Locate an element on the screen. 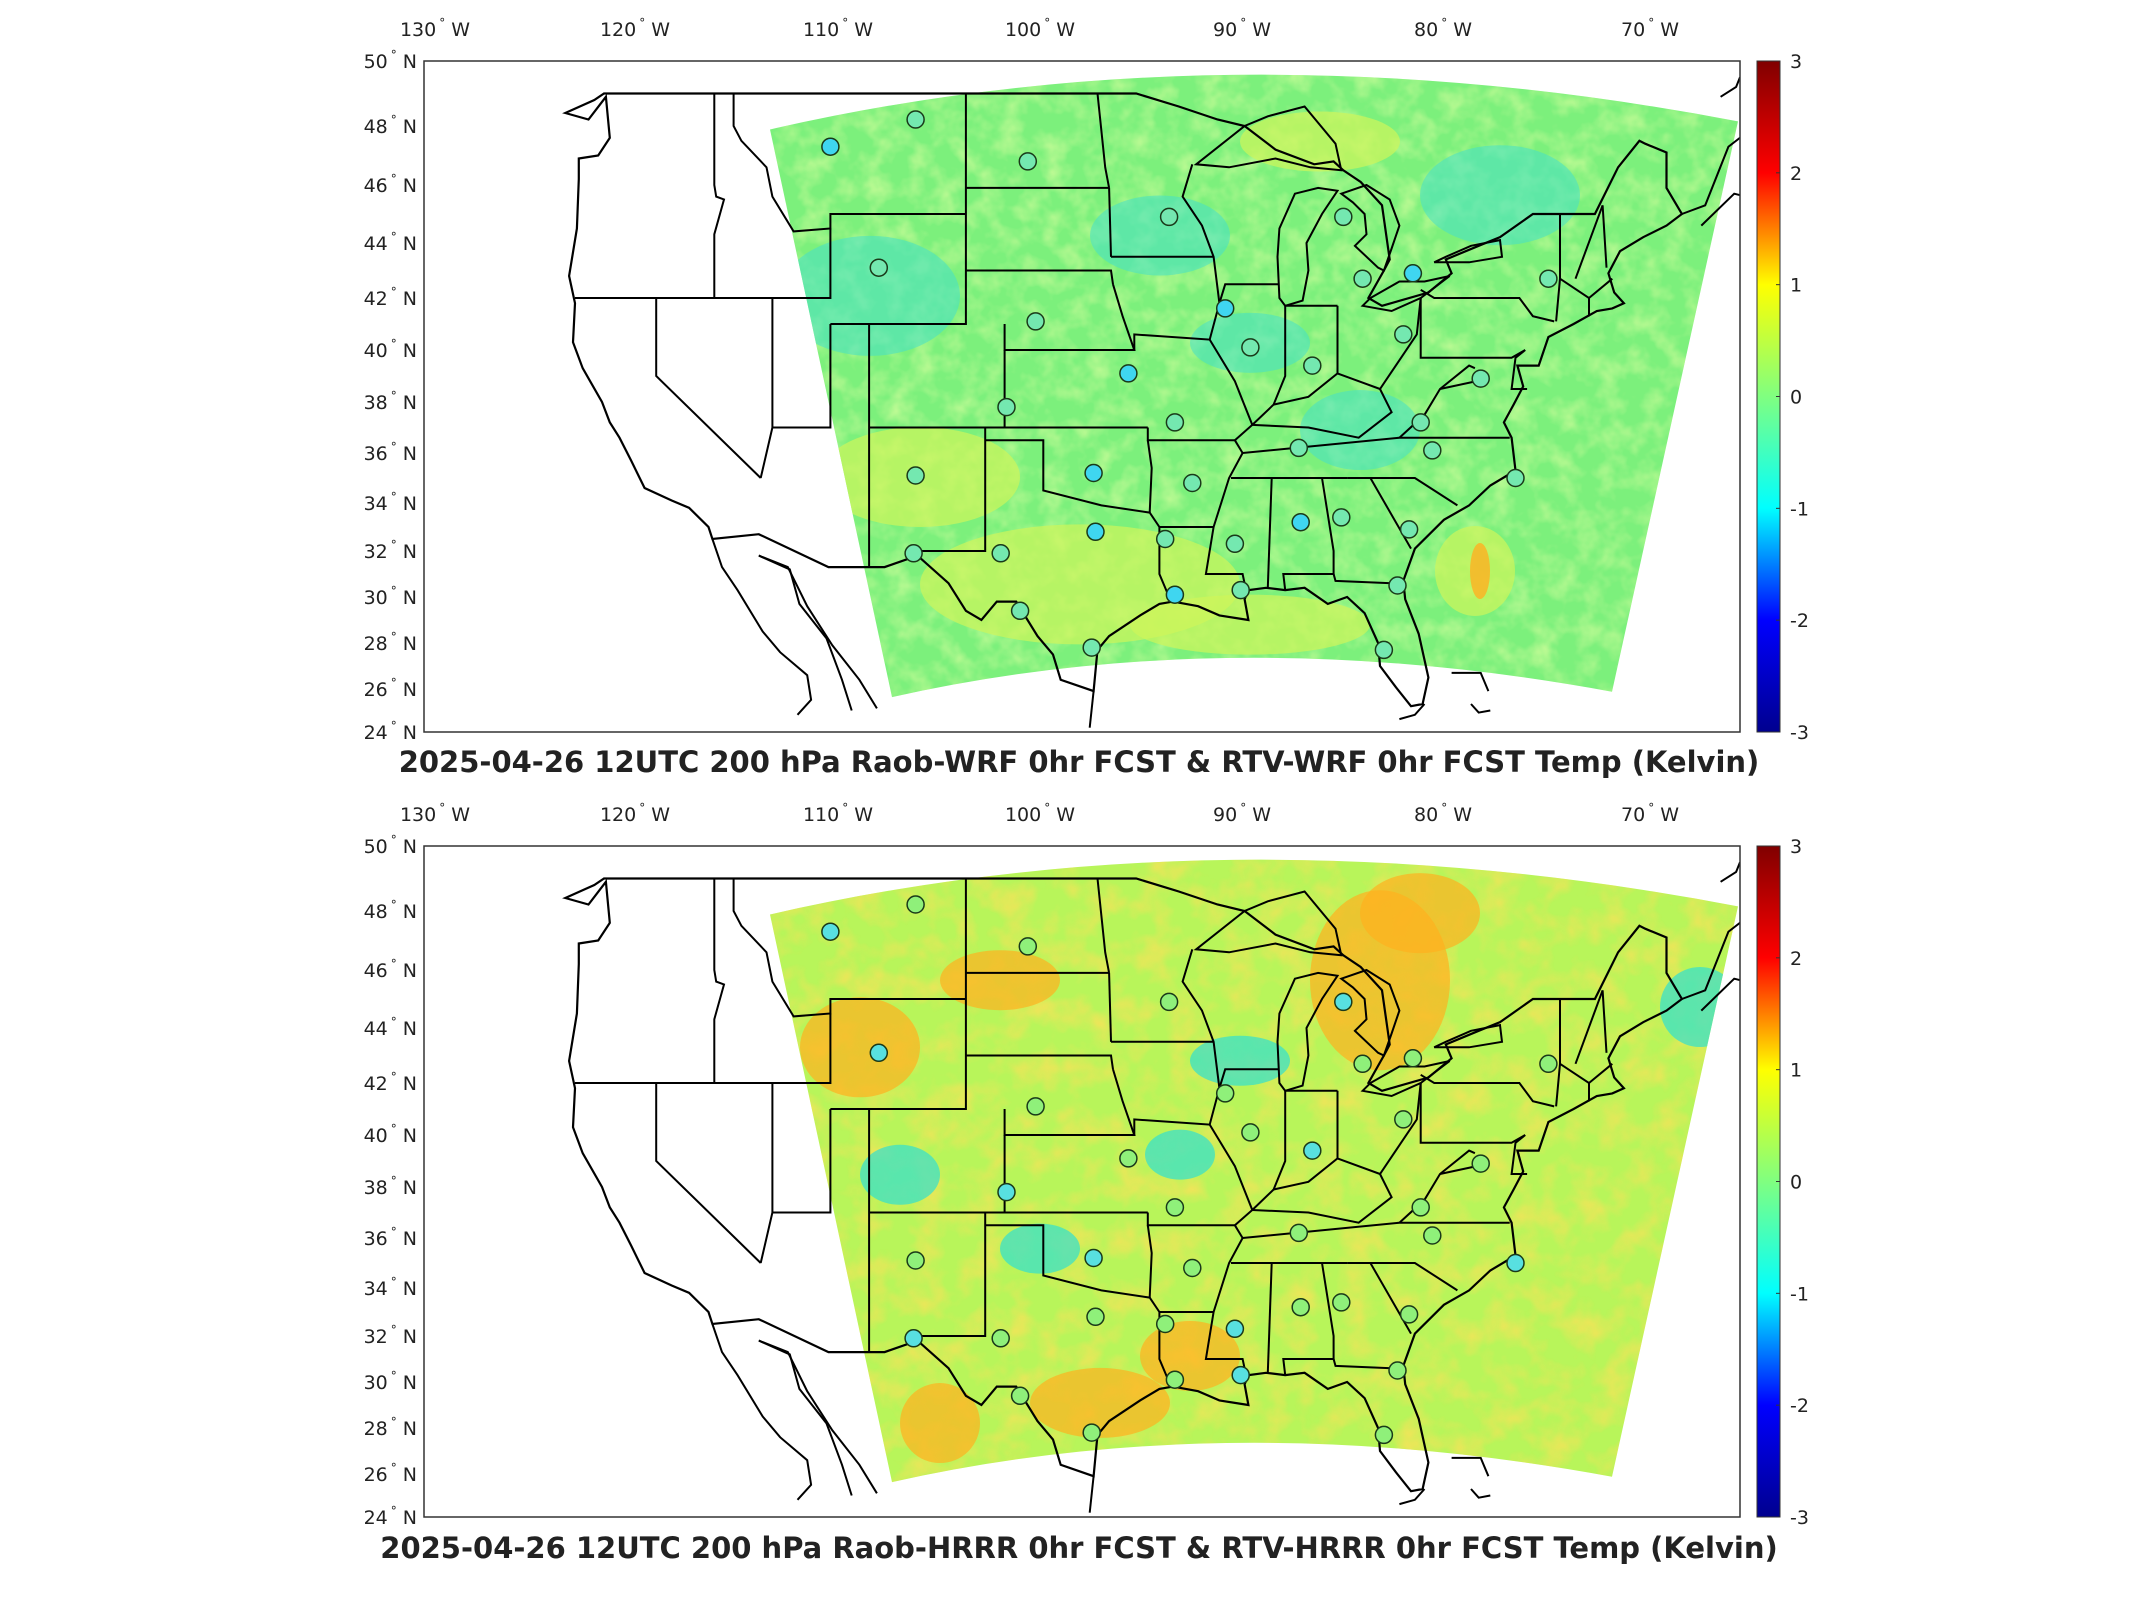  lon-tick-label: 80 ° W is located at coordinates (1443, 28).